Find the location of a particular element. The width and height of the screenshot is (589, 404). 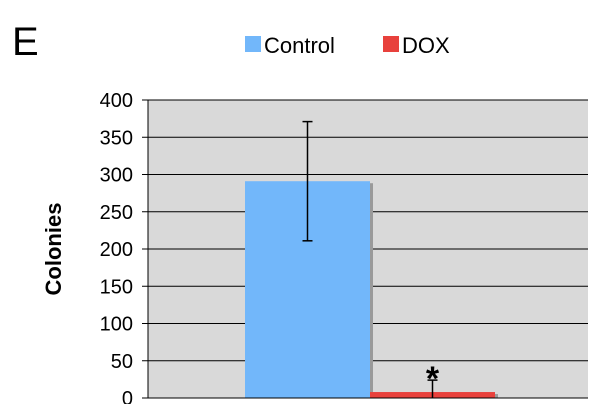

y-axis-tick-labels: 0 50 100 150 200 250 300 350 400 is located at coordinates (116, 247).